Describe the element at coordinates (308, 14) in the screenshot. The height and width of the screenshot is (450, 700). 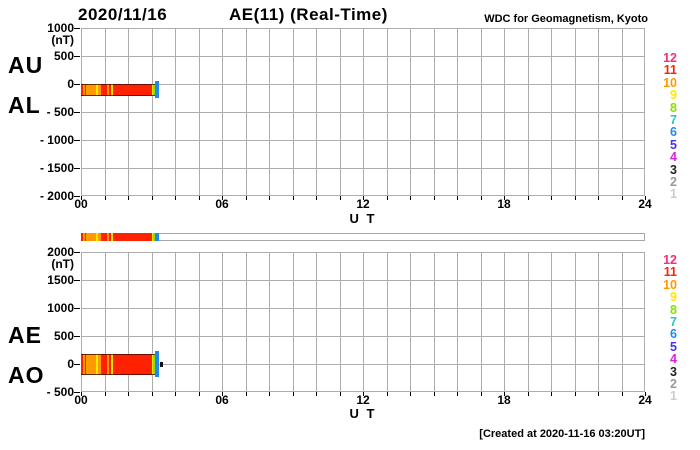
I see `plot-title: AE(11) (Real-Time)` at that location.